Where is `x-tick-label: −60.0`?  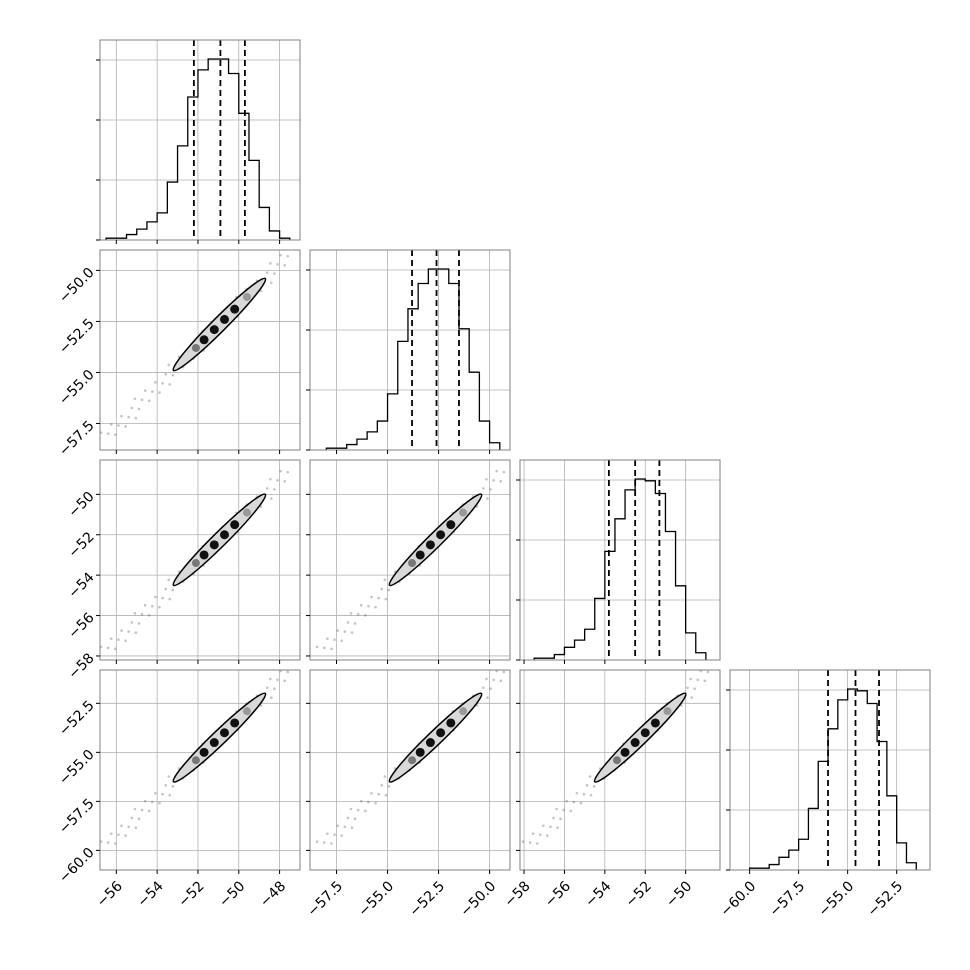 x-tick-label: −60.0 is located at coordinates (739, 899).